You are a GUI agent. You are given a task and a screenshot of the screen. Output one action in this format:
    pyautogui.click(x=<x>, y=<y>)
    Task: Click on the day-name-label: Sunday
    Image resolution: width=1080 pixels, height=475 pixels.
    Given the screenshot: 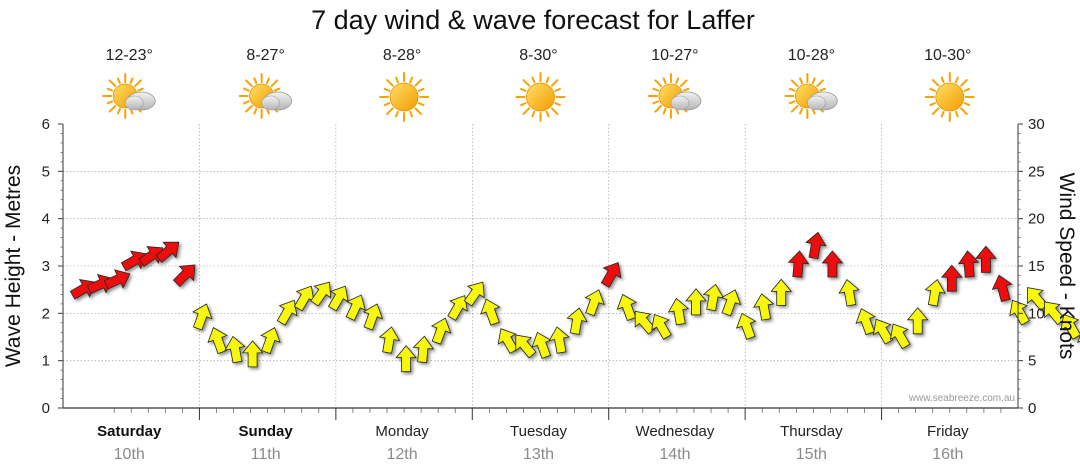 What is the action you would take?
    pyautogui.click(x=266, y=431)
    